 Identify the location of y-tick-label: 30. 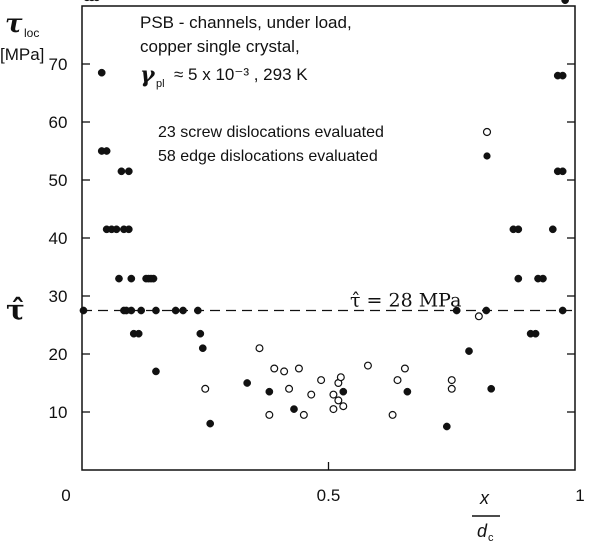
(58, 296).